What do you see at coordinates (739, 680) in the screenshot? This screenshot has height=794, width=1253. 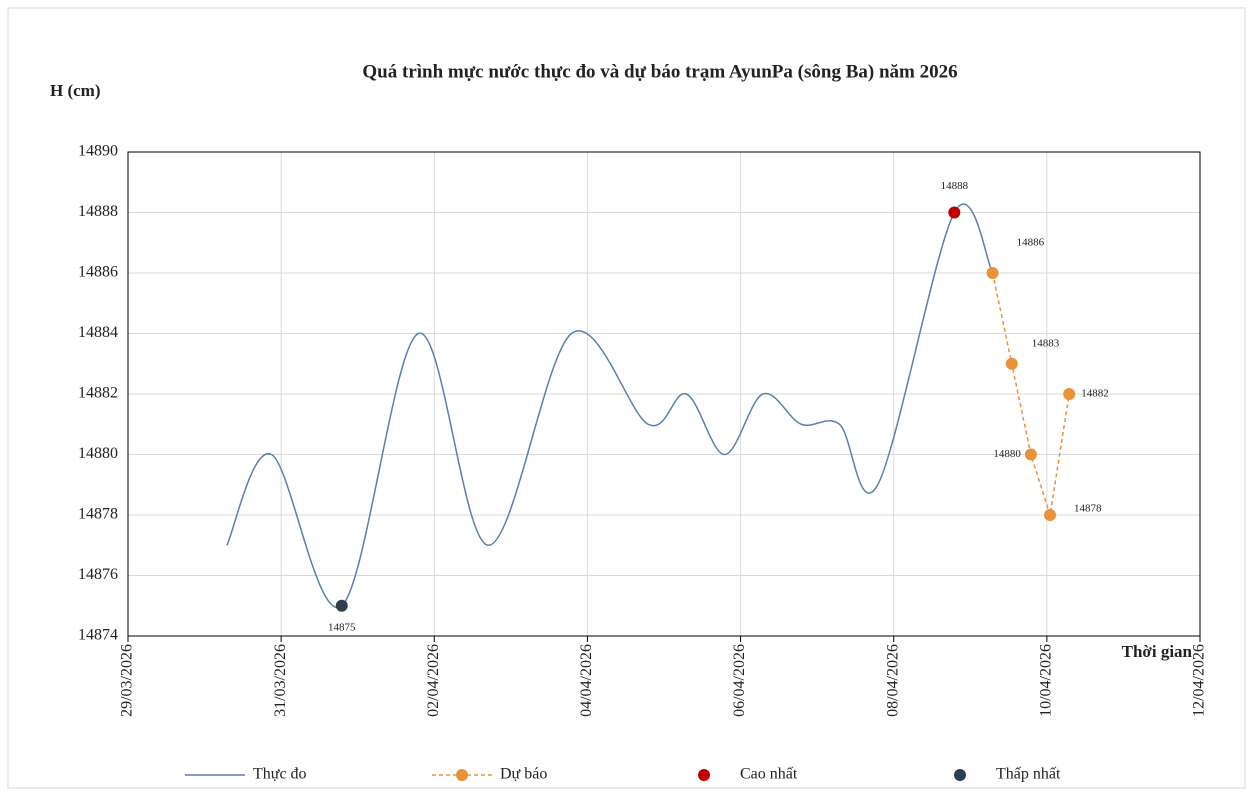 I see `x-tick-label: 06/04/2026` at bounding box center [739, 680].